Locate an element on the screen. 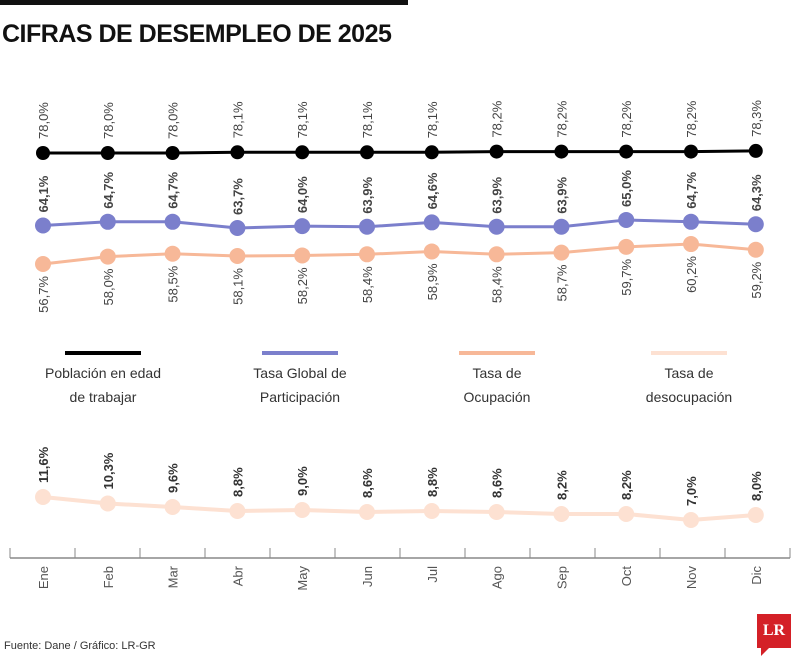  data-label: 58,0% is located at coordinates (108, 286).